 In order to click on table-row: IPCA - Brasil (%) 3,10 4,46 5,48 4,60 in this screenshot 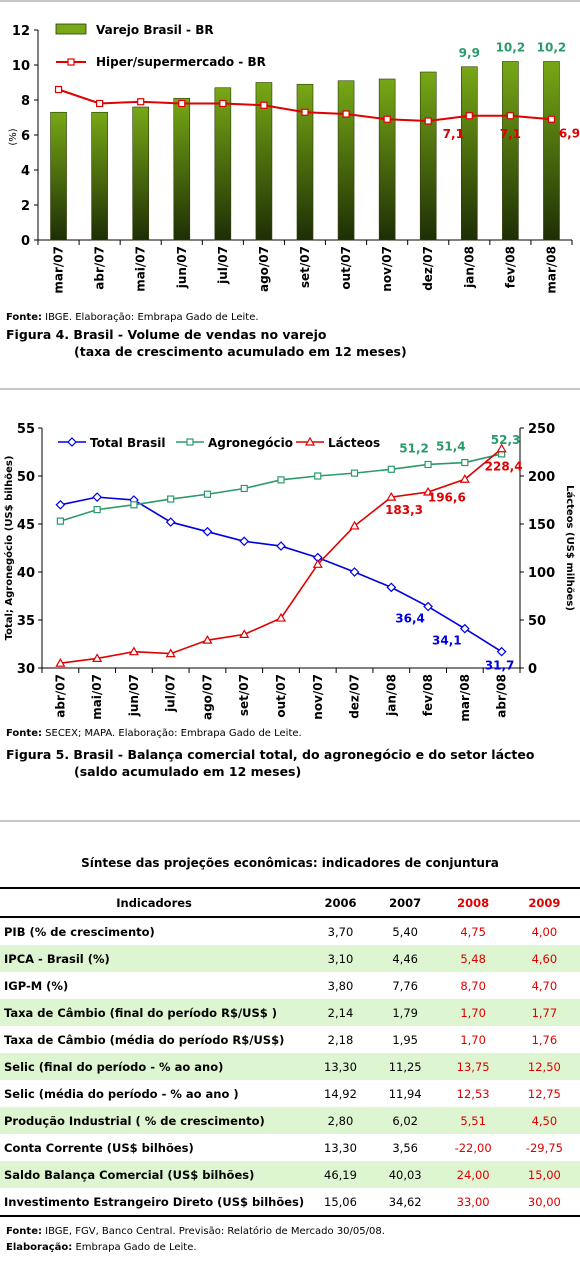, I will do `click(290, 958)`.